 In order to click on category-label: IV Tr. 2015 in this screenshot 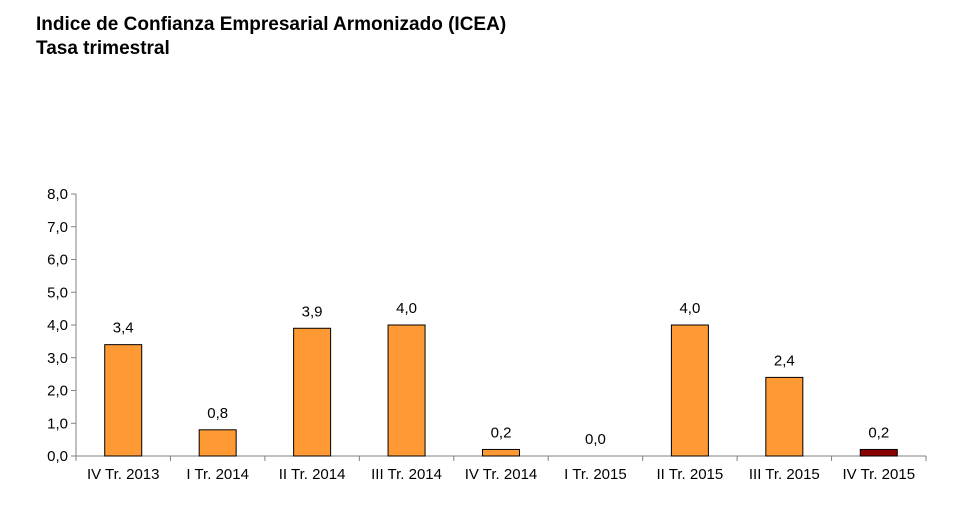, I will do `click(879, 474)`.